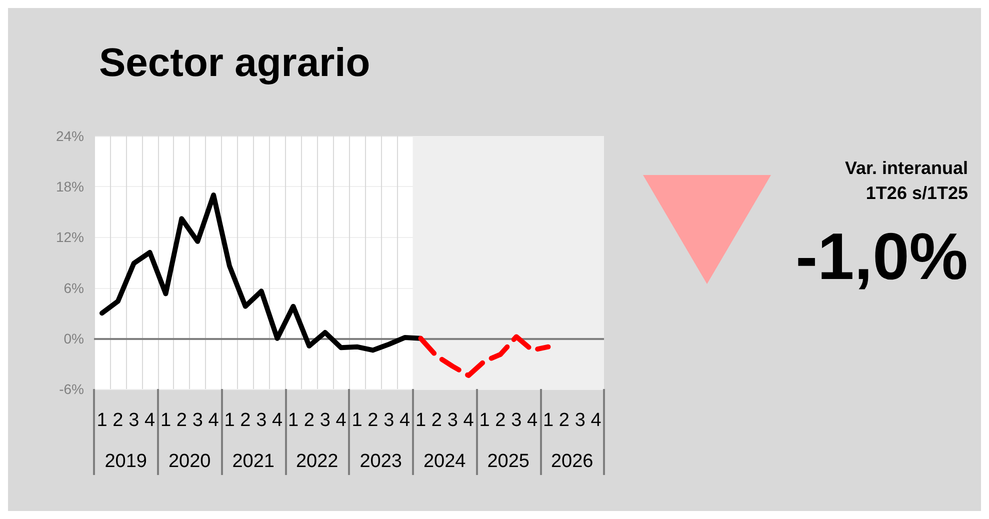 The height and width of the screenshot is (519, 989). I want to click on text: Var. interanual 1T26 s/1T25, so click(906, 181).